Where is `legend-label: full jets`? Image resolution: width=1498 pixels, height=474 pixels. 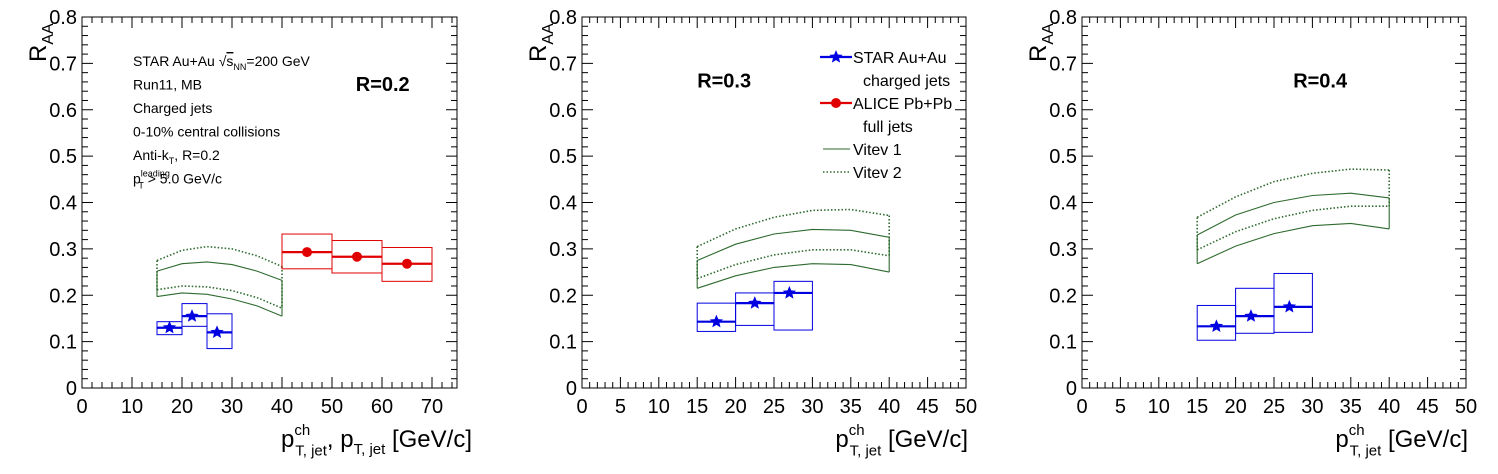 legend-label: full jets is located at coordinates (888, 127).